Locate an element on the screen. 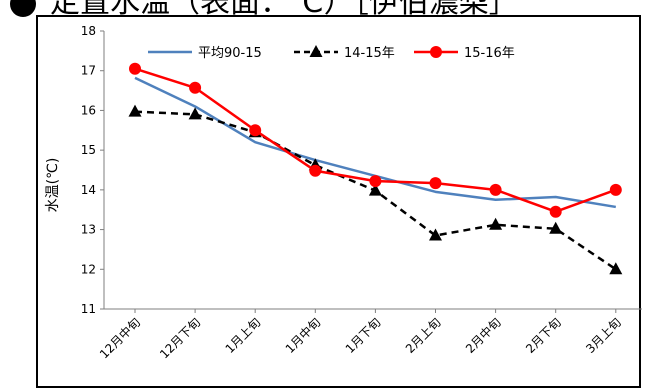 This screenshot has height=390, width=645. legend-item: 14-15年 is located at coordinates (344, 53).